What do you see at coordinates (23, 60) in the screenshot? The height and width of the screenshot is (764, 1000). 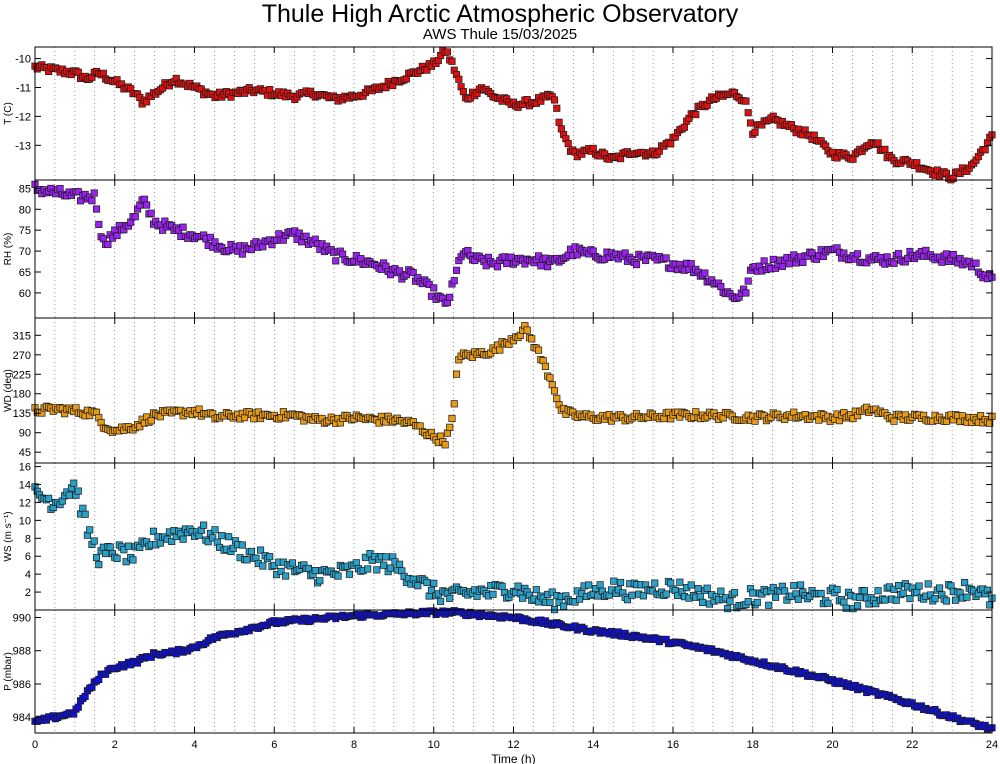 I see `y-tick-label: -10` at bounding box center [23, 60].